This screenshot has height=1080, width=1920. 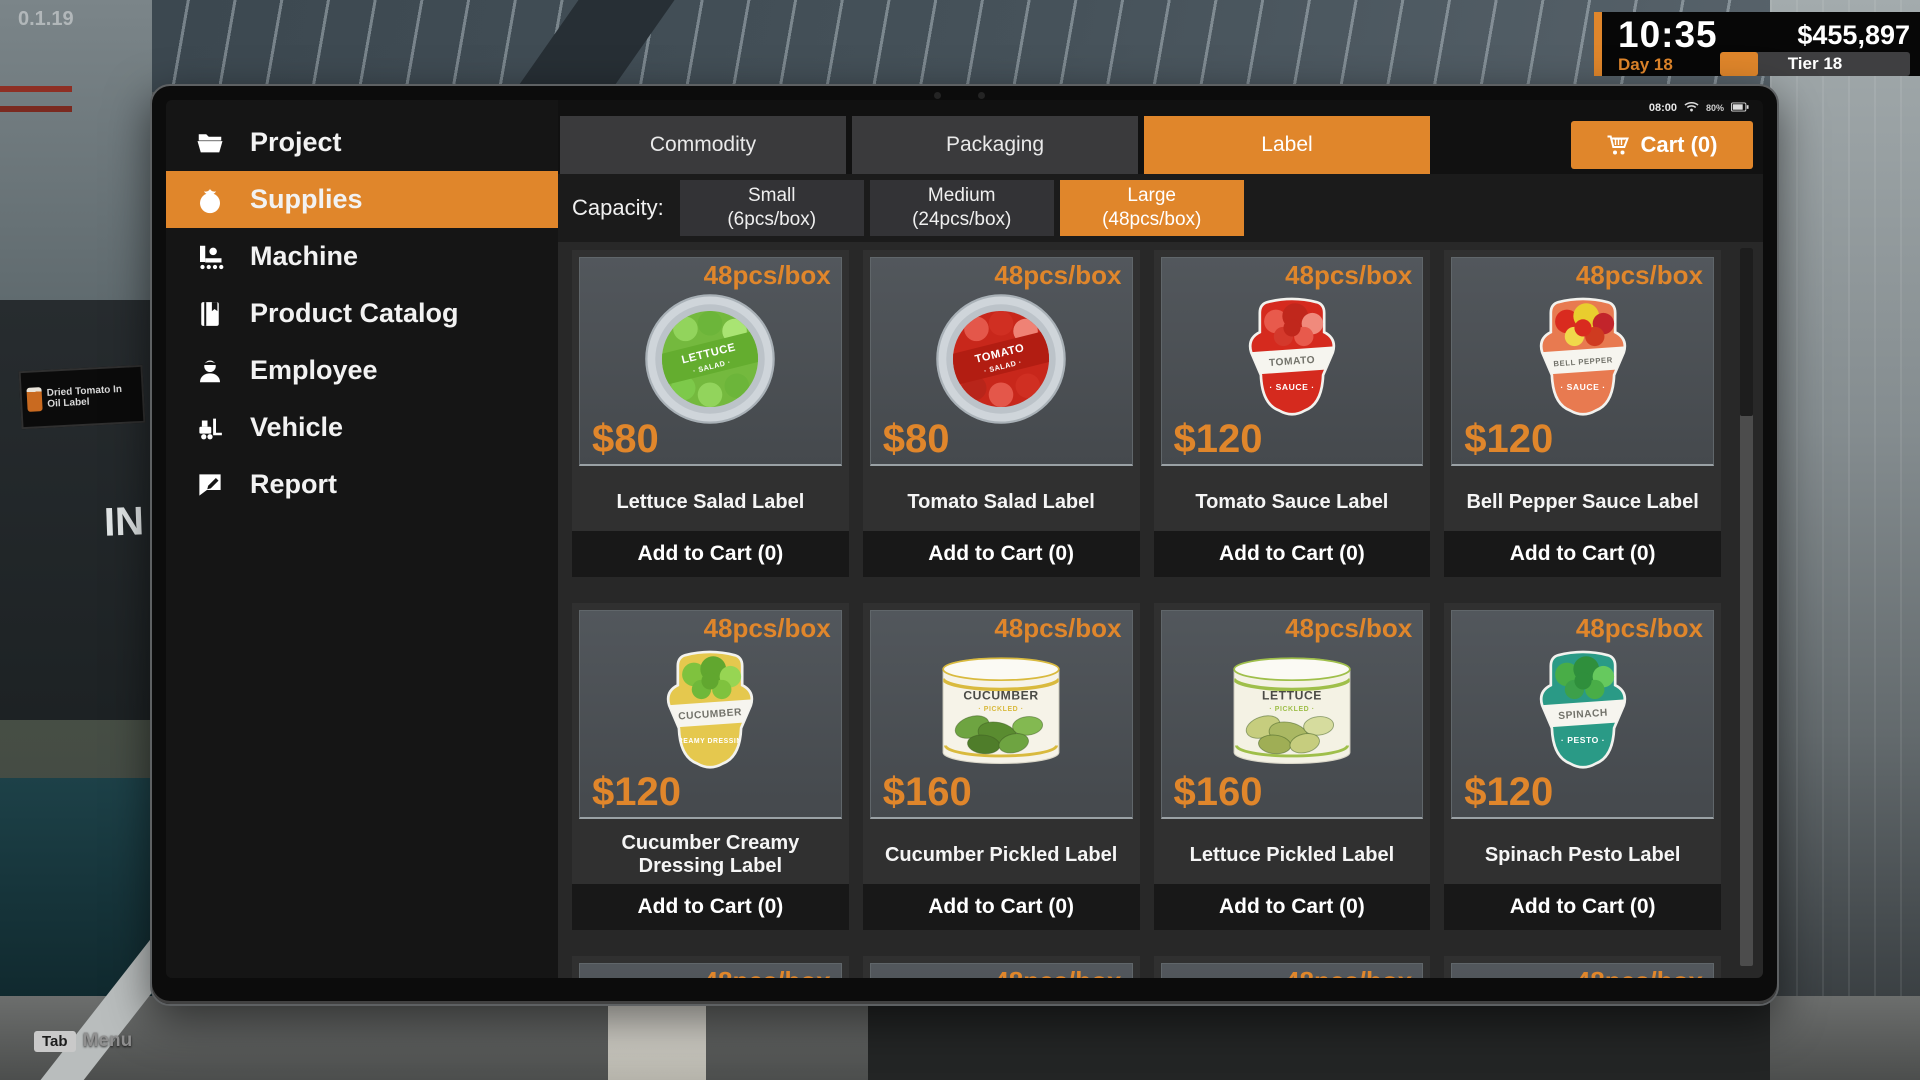 I want to click on product-label-art: BELL PEPPER · SAUCE ·, so click(x=1583, y=361).